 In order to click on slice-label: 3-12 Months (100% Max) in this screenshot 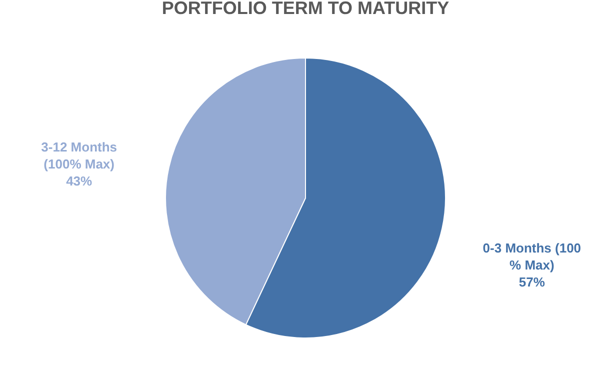, I will do `click(79, 155)`.